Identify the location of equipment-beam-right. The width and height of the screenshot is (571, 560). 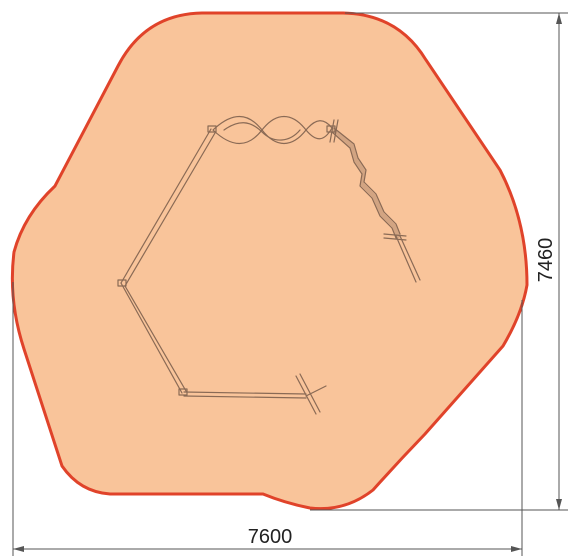
(408, 259).